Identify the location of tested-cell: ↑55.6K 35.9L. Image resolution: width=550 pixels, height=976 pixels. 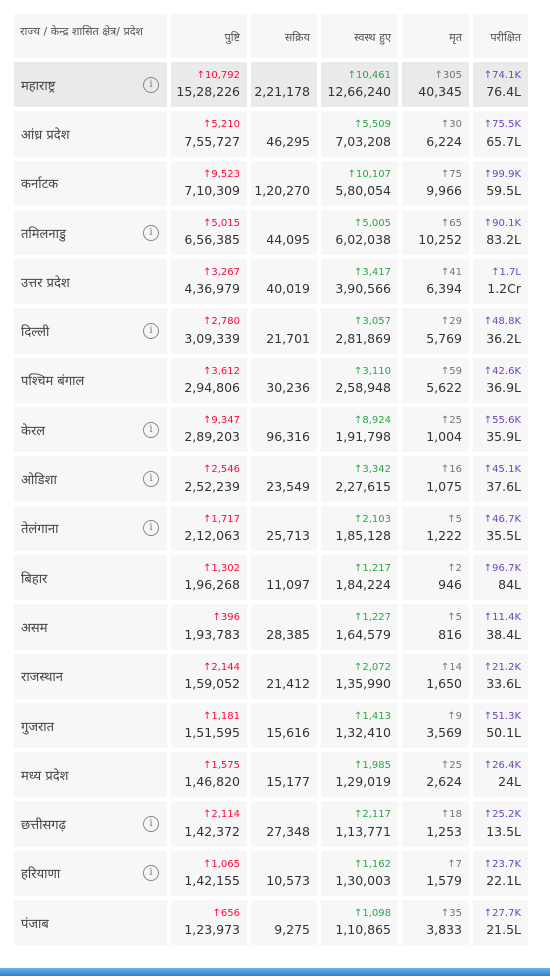
(500, 430).